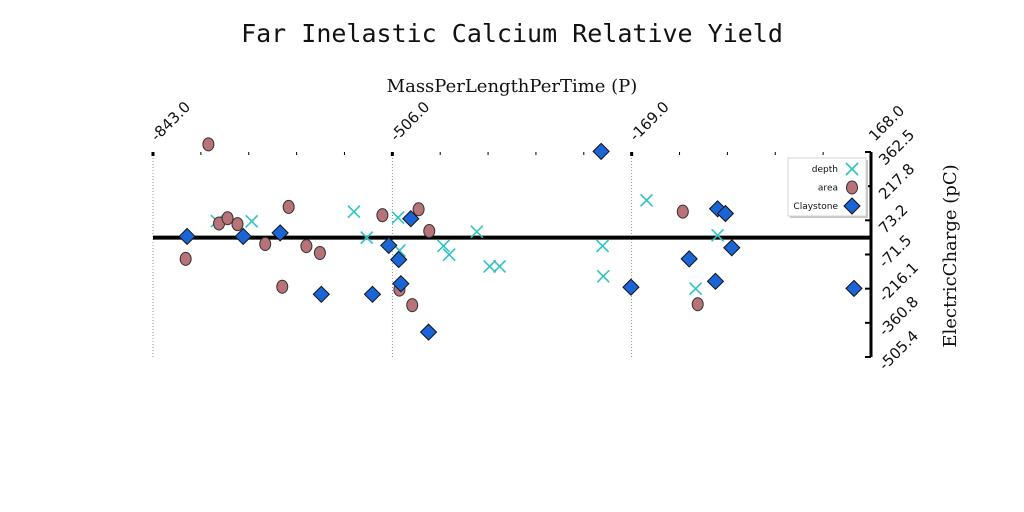 The image size is (1024, 512). I want to click on y-axis-label: ElectricCharge (pC), so click(950, 255).